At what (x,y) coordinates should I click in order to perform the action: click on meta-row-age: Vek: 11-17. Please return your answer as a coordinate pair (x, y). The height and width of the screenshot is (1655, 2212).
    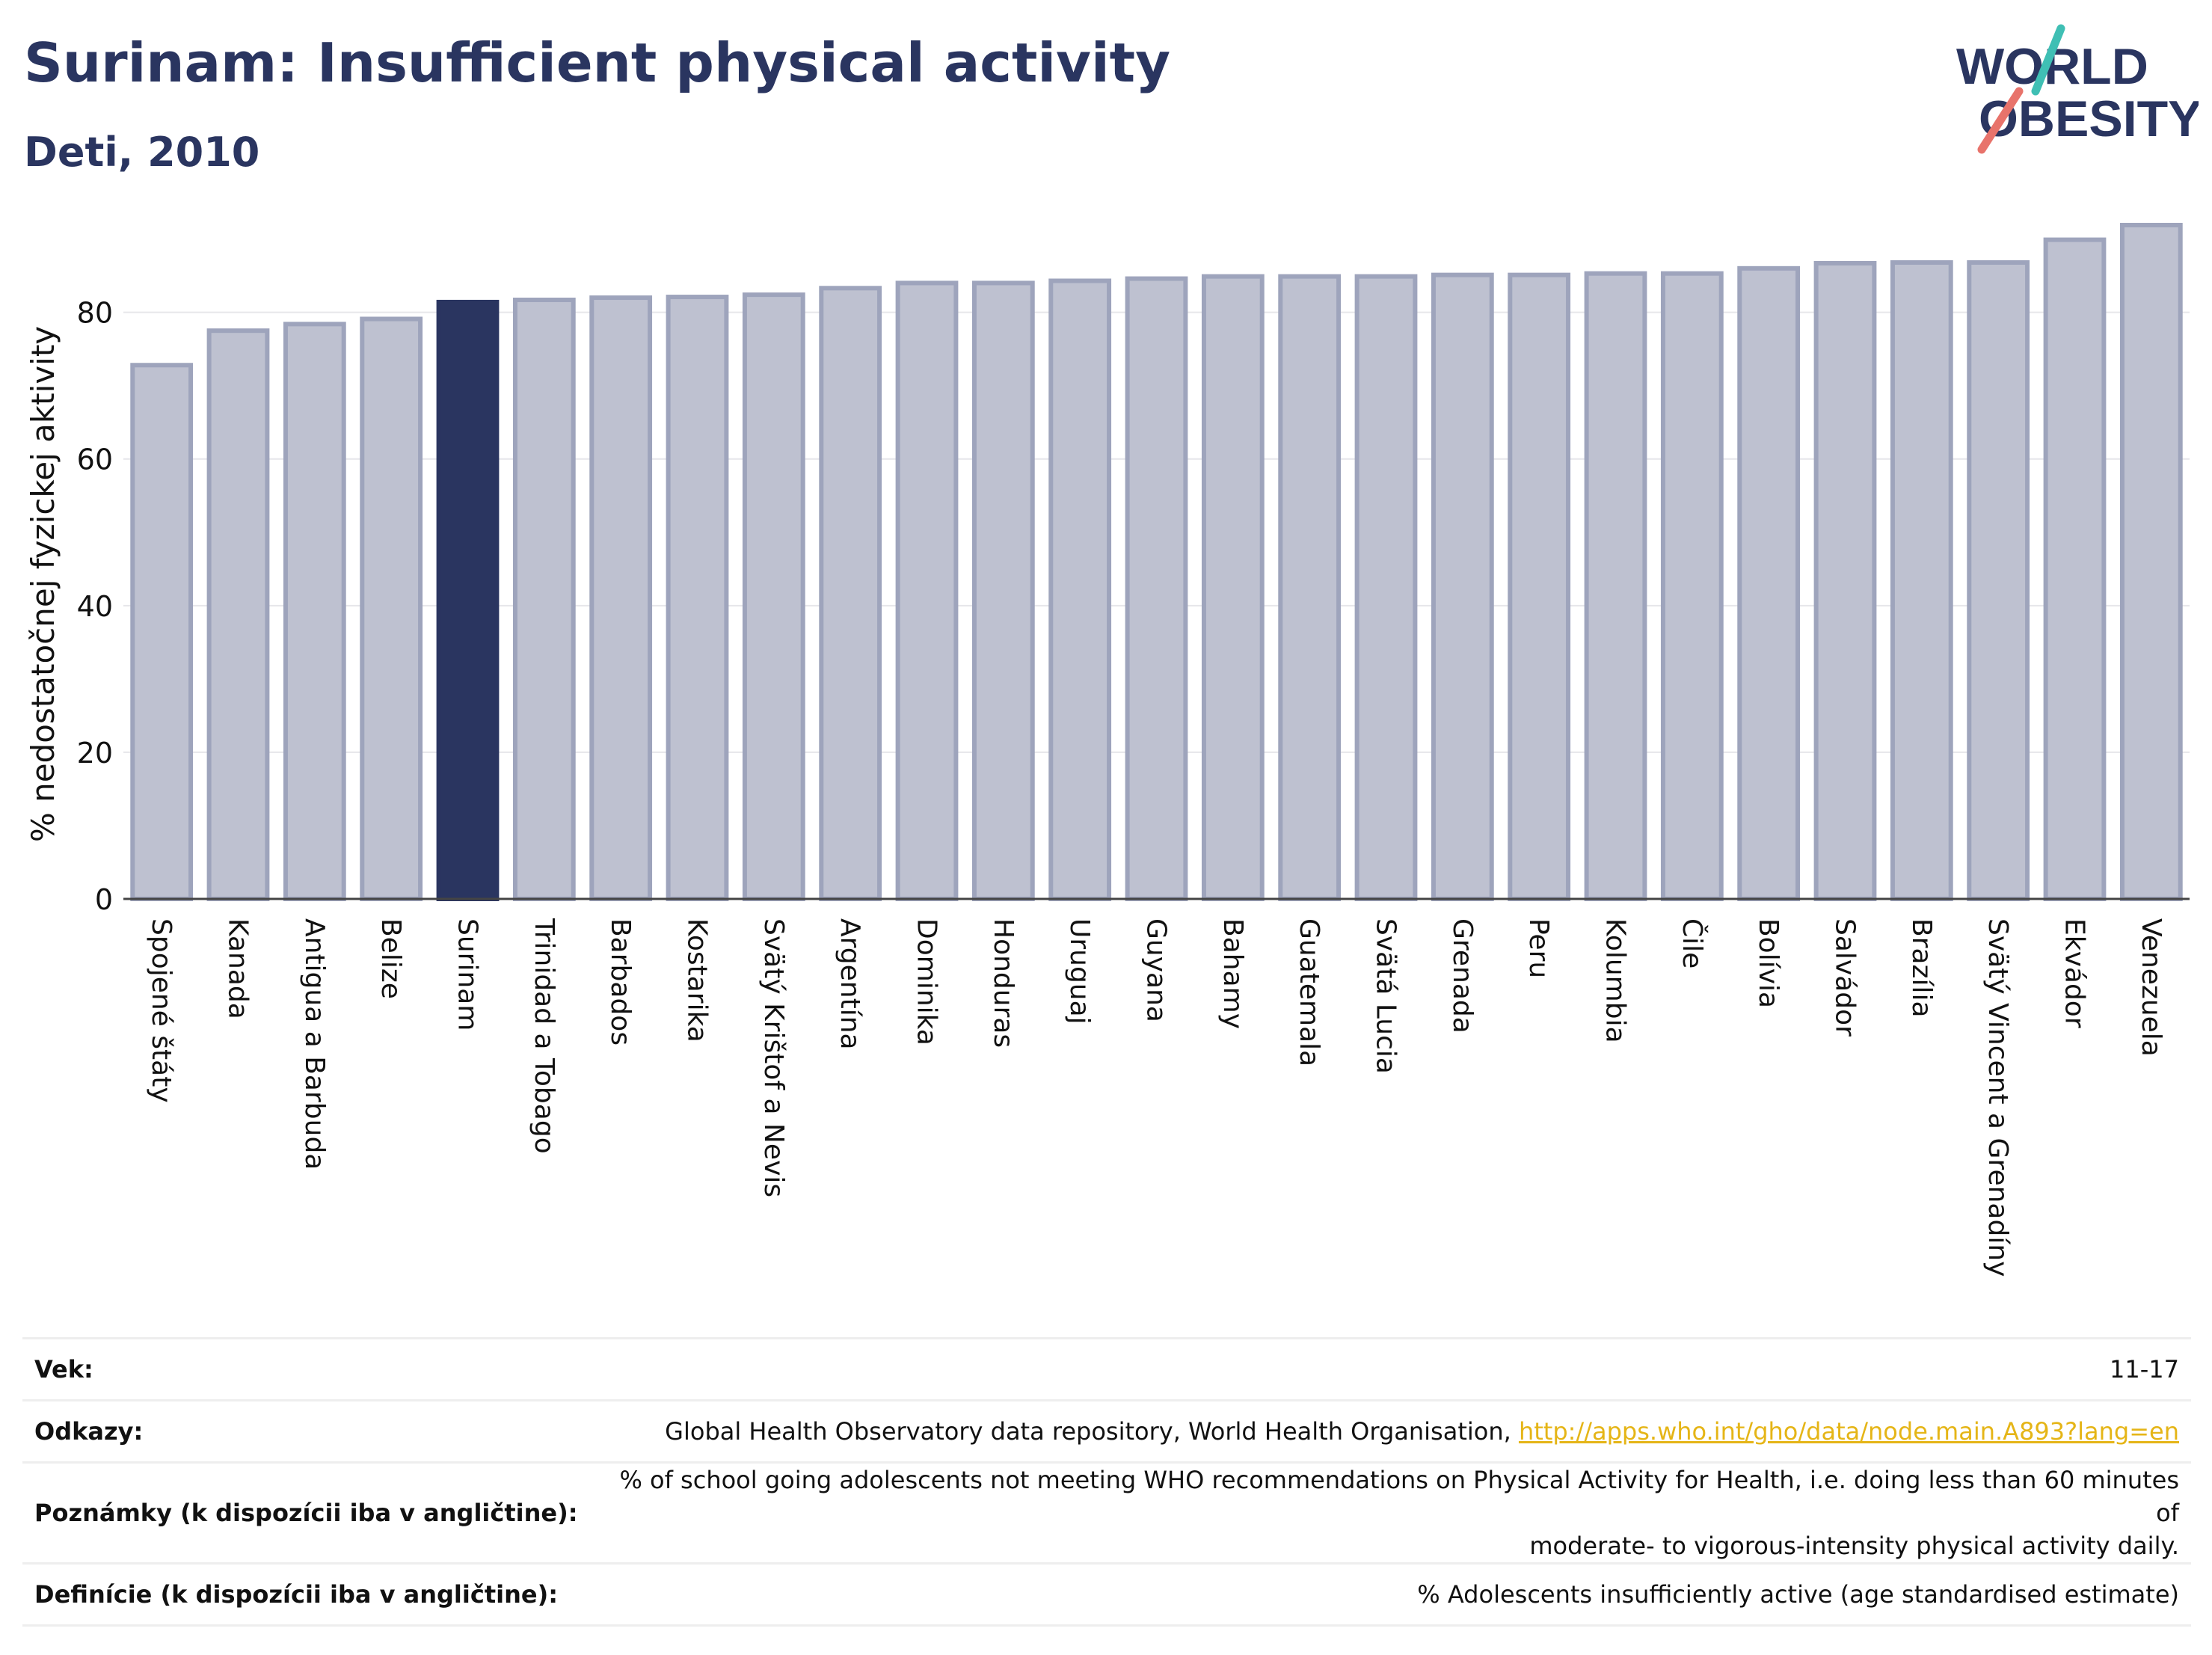
    Looking at the image, I should click on (1106, 1369).